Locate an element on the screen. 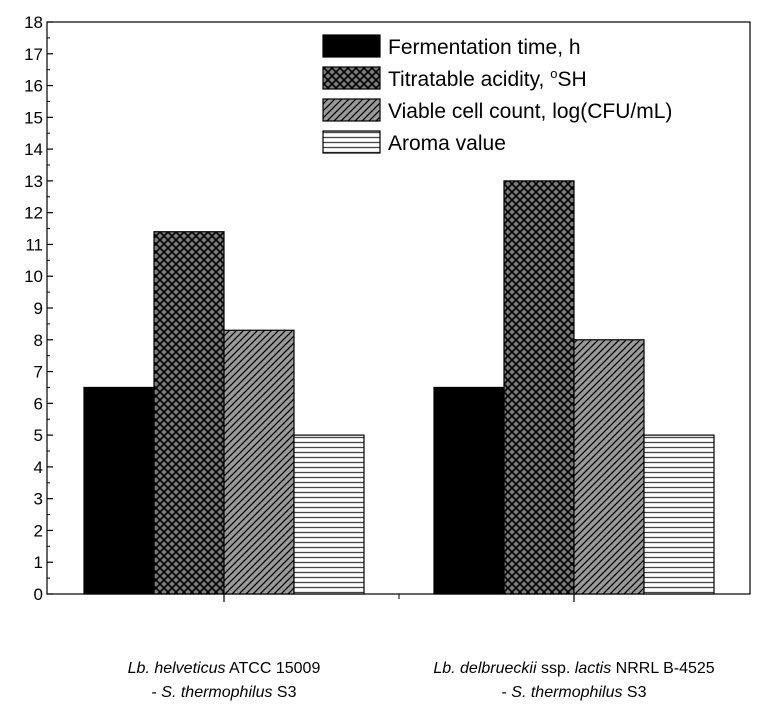 The height and width of the screenshot is (713, 767). x-axis is located at coordinates (399, 598).